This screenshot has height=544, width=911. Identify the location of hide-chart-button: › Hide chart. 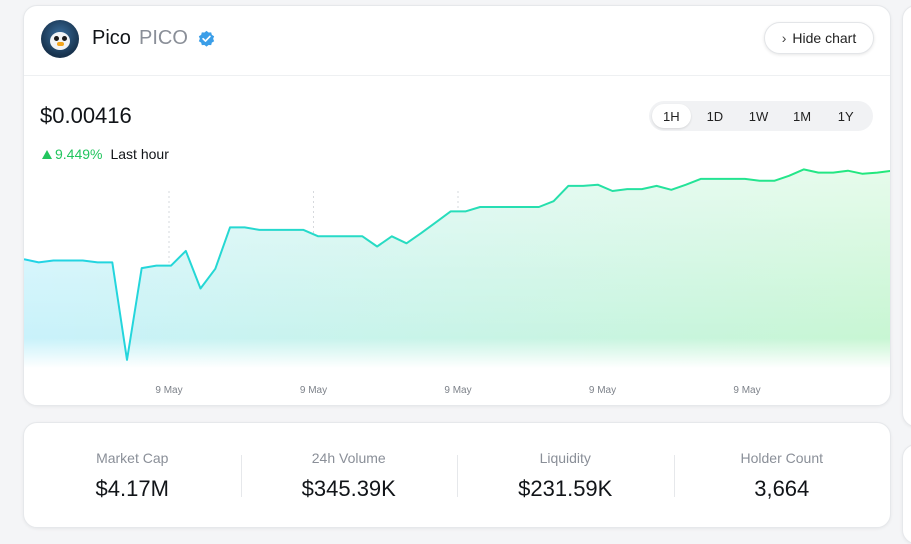
(819, 38).